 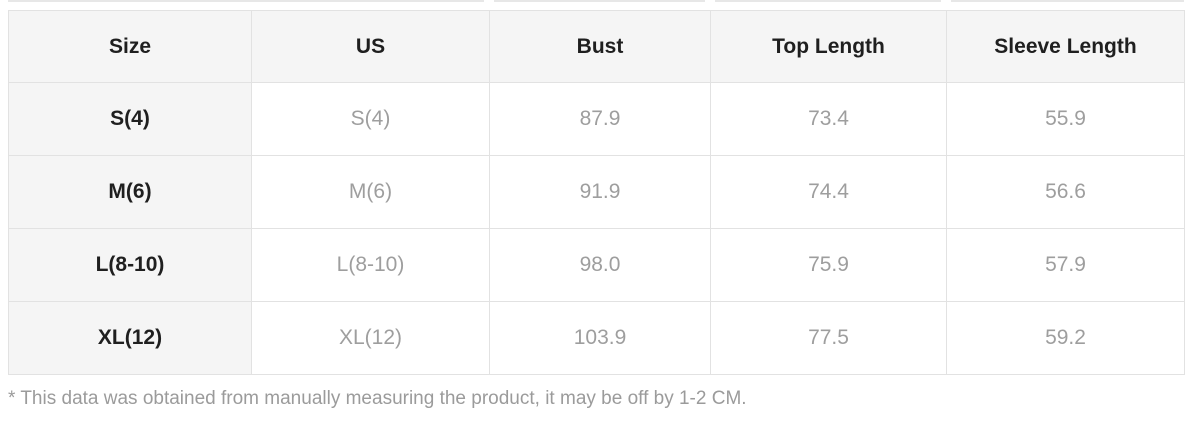 I want to click on row-label-size: L(8-10), so click(x=130, y=265).